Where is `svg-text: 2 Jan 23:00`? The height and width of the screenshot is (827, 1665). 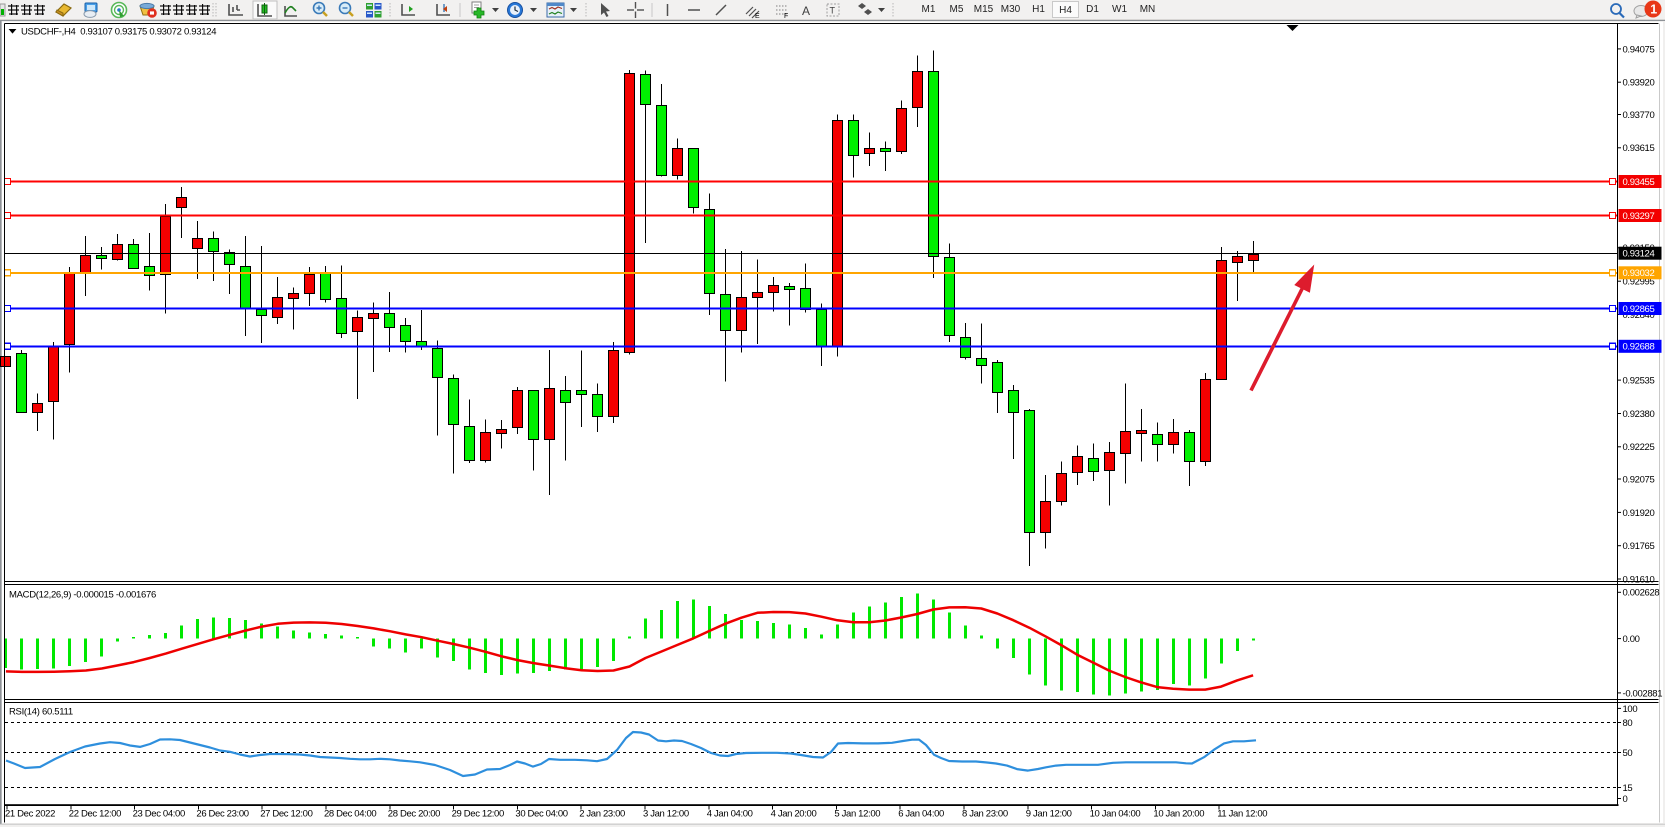 svg-text: 2 Jan 23:00 is located at coordinates (602, 814).